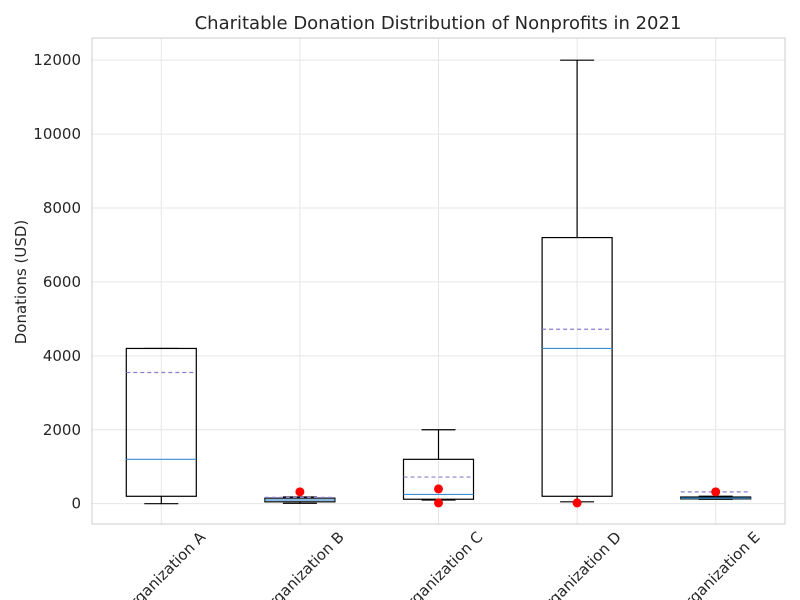  What do you see at coordinates (62, 430) in the screenshot?
I see `y-tick-label: 2000` at bounding box center [62, 430].